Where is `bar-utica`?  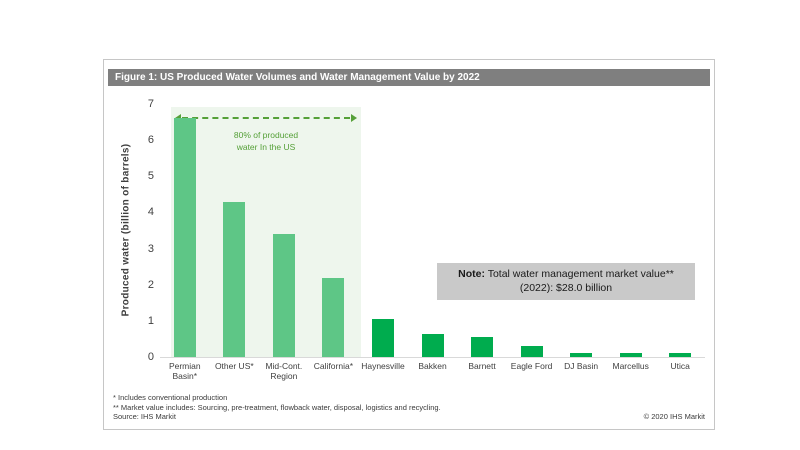
bar-utica is located at coordinates (680, 355).